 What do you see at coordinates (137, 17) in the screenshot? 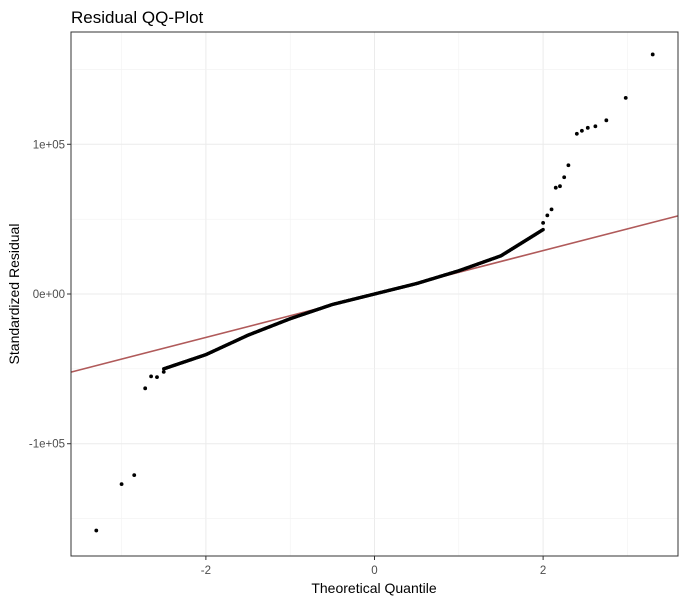
I see `chart-title: Residual QQ-Plot` at bounding box center [137, 17].